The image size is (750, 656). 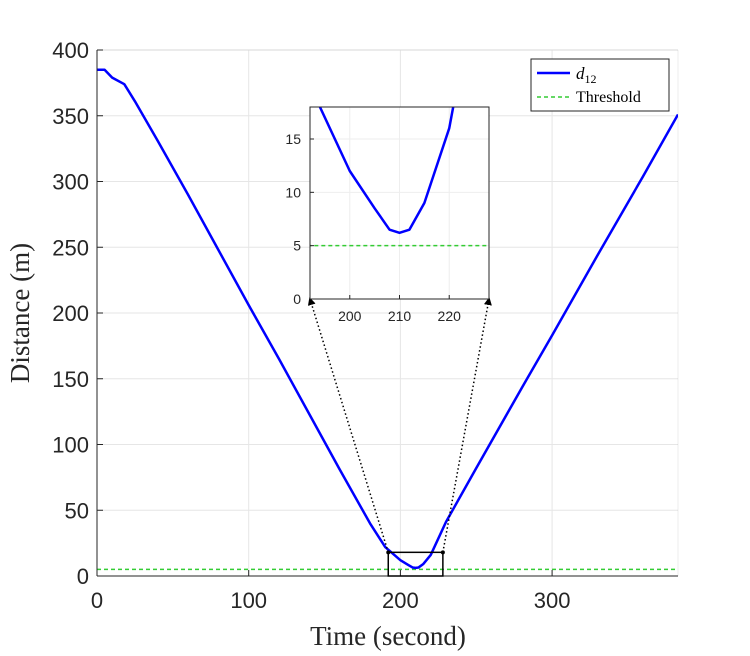 What do you see at coordinates (70, 247) in the screenshot?
I see `y-tick-label: 250` at bounding box center [70, 247].